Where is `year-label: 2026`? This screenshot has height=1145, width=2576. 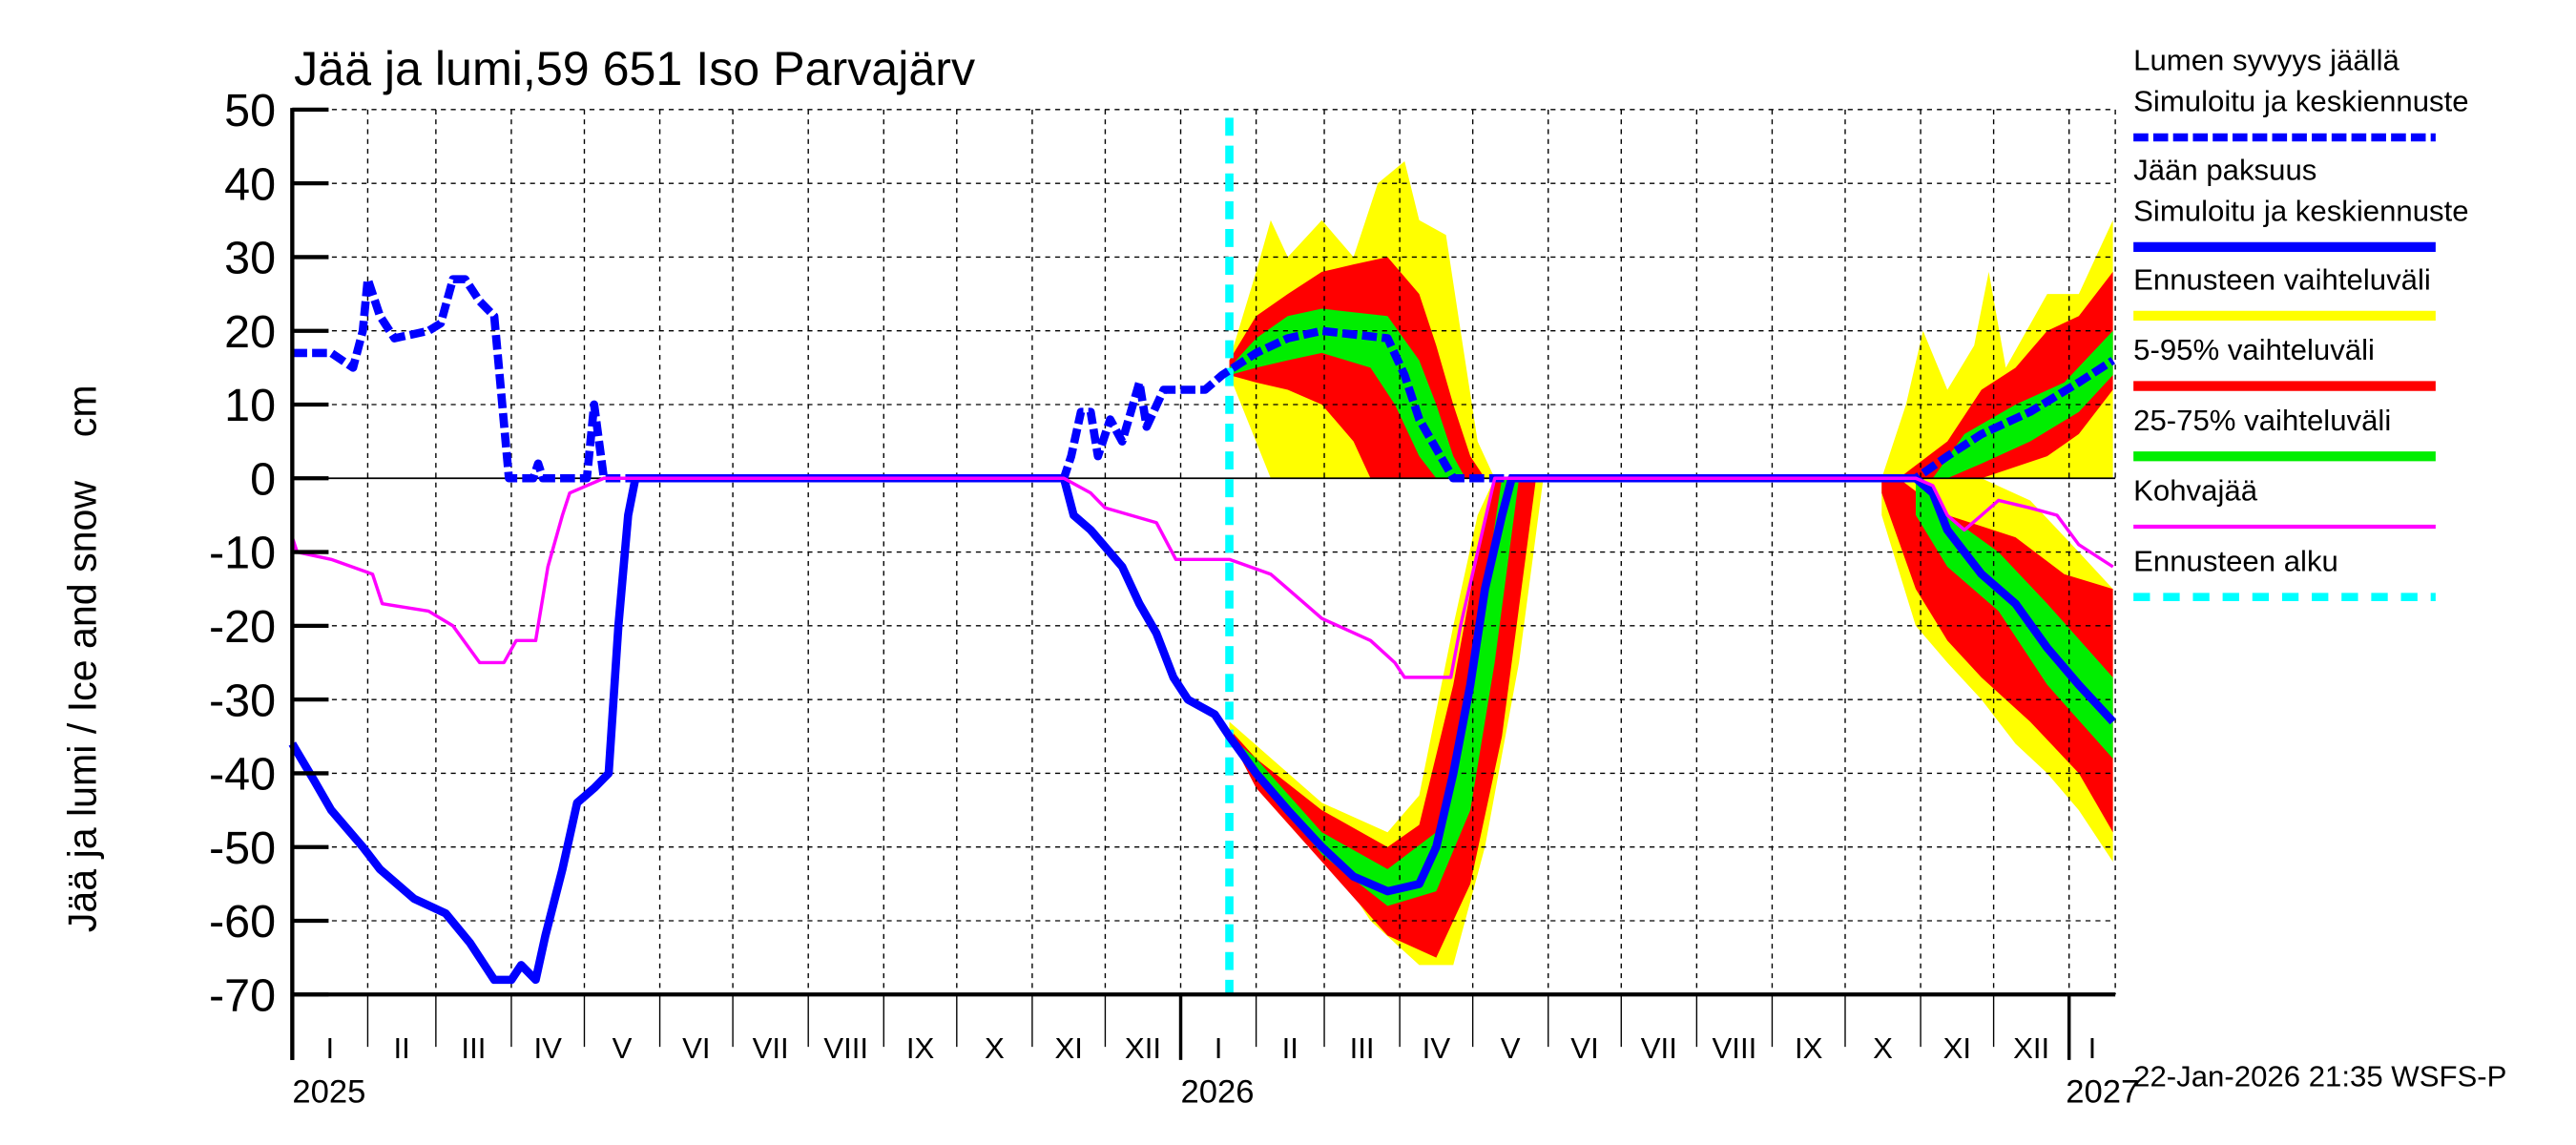 year-label: 2026 is located at coordinates (1218, 1092).